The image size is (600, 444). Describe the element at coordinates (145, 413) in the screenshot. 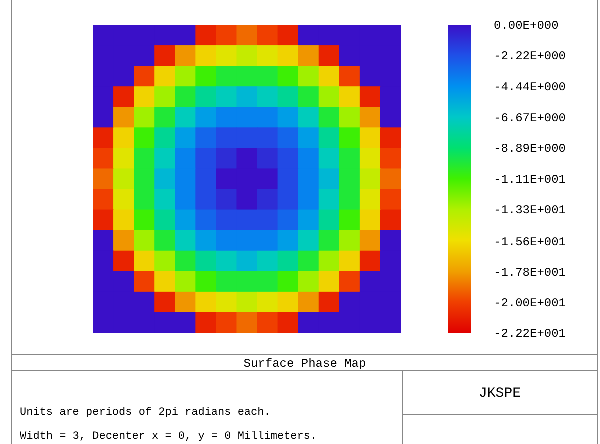

I see `text: Units are periods of 2pi radians each.` at that location.